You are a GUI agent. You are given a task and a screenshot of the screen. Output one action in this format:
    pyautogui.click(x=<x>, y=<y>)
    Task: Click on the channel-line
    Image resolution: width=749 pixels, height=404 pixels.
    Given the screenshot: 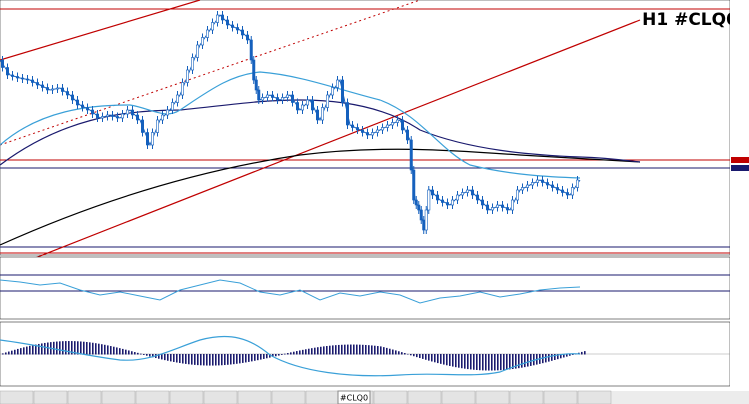 What is the action you would take?
    pyautogui.click(x=100, y=30)
    